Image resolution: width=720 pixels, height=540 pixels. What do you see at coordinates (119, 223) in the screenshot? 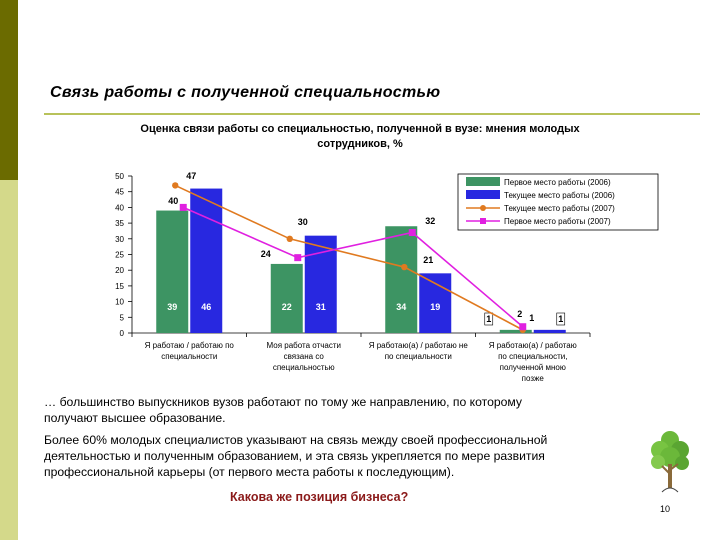
I see `y-tick-label: 35` at bounding box center [119, 223].